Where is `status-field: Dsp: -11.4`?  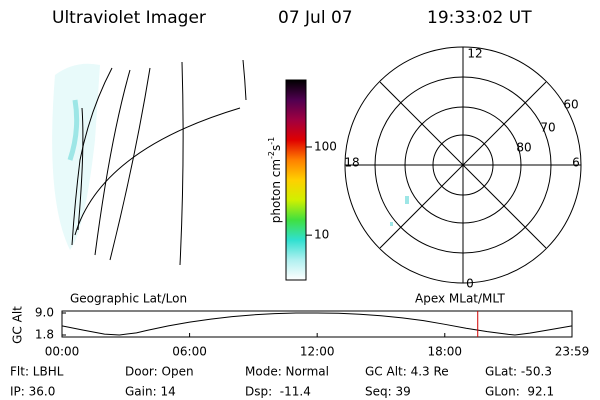 status-field: Dsp: -11.4 is located at coordinates (278, 392).